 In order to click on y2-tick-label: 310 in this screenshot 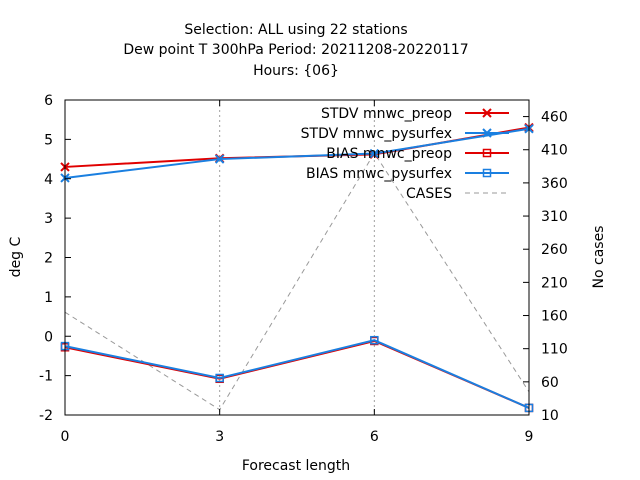, I will do `click(554, 217)`.